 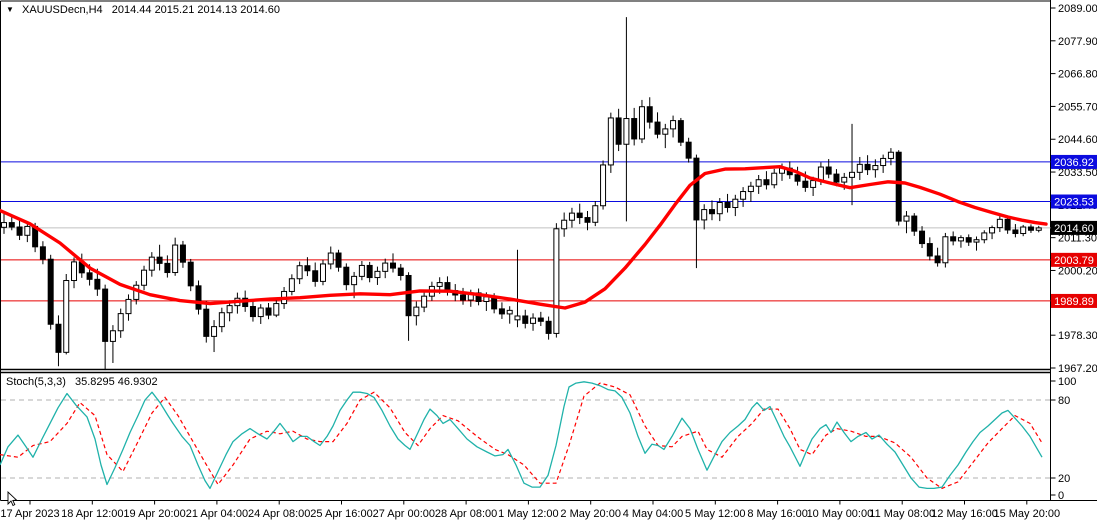 I want to click on time-tick-label: 11 May 08:00, so click(x=902, y=514).